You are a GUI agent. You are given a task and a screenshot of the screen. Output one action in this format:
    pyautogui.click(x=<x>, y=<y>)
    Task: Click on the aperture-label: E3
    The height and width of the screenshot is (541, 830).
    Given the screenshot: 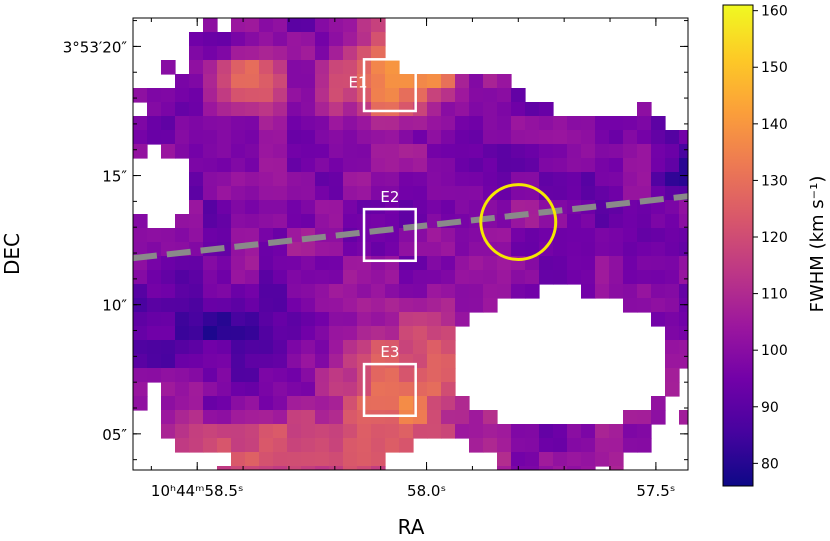 What is the action you would take?
    pyautogui.click(x=389, y=352)
    